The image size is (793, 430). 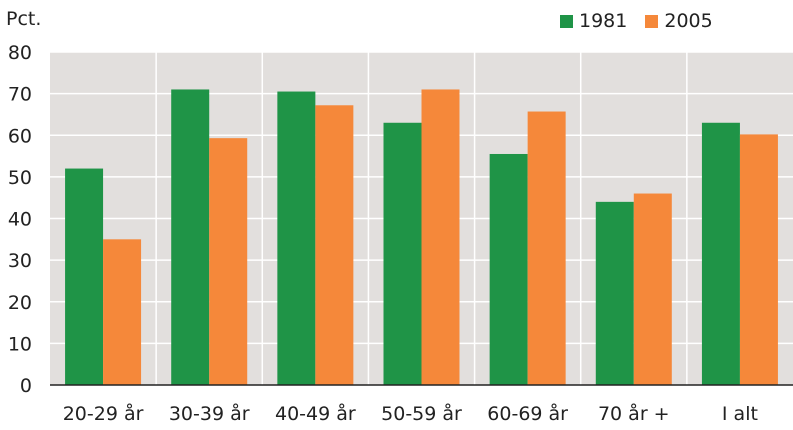 I want to click on legend: 1981 2005, so click(x=645, y=21).